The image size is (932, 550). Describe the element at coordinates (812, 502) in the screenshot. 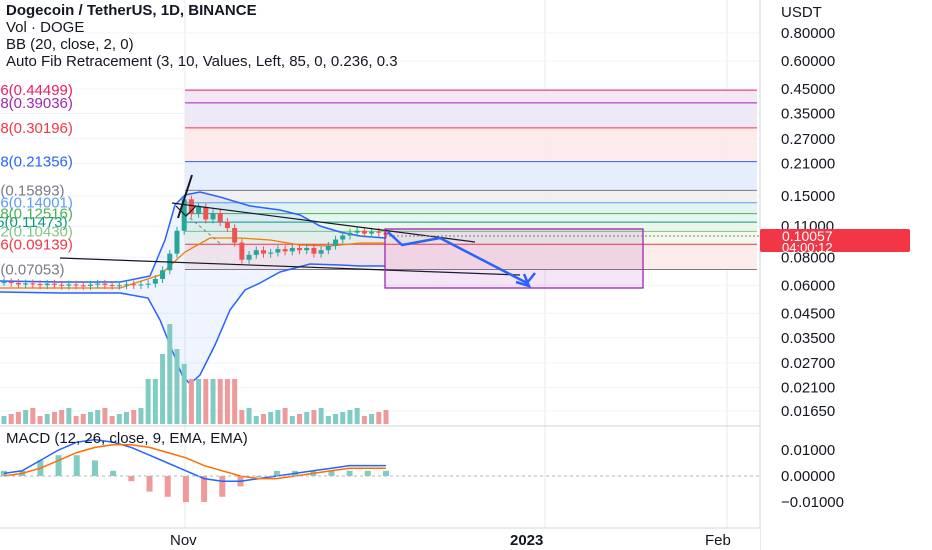

I see `macd-axis-tick: −0.01000` at that location.